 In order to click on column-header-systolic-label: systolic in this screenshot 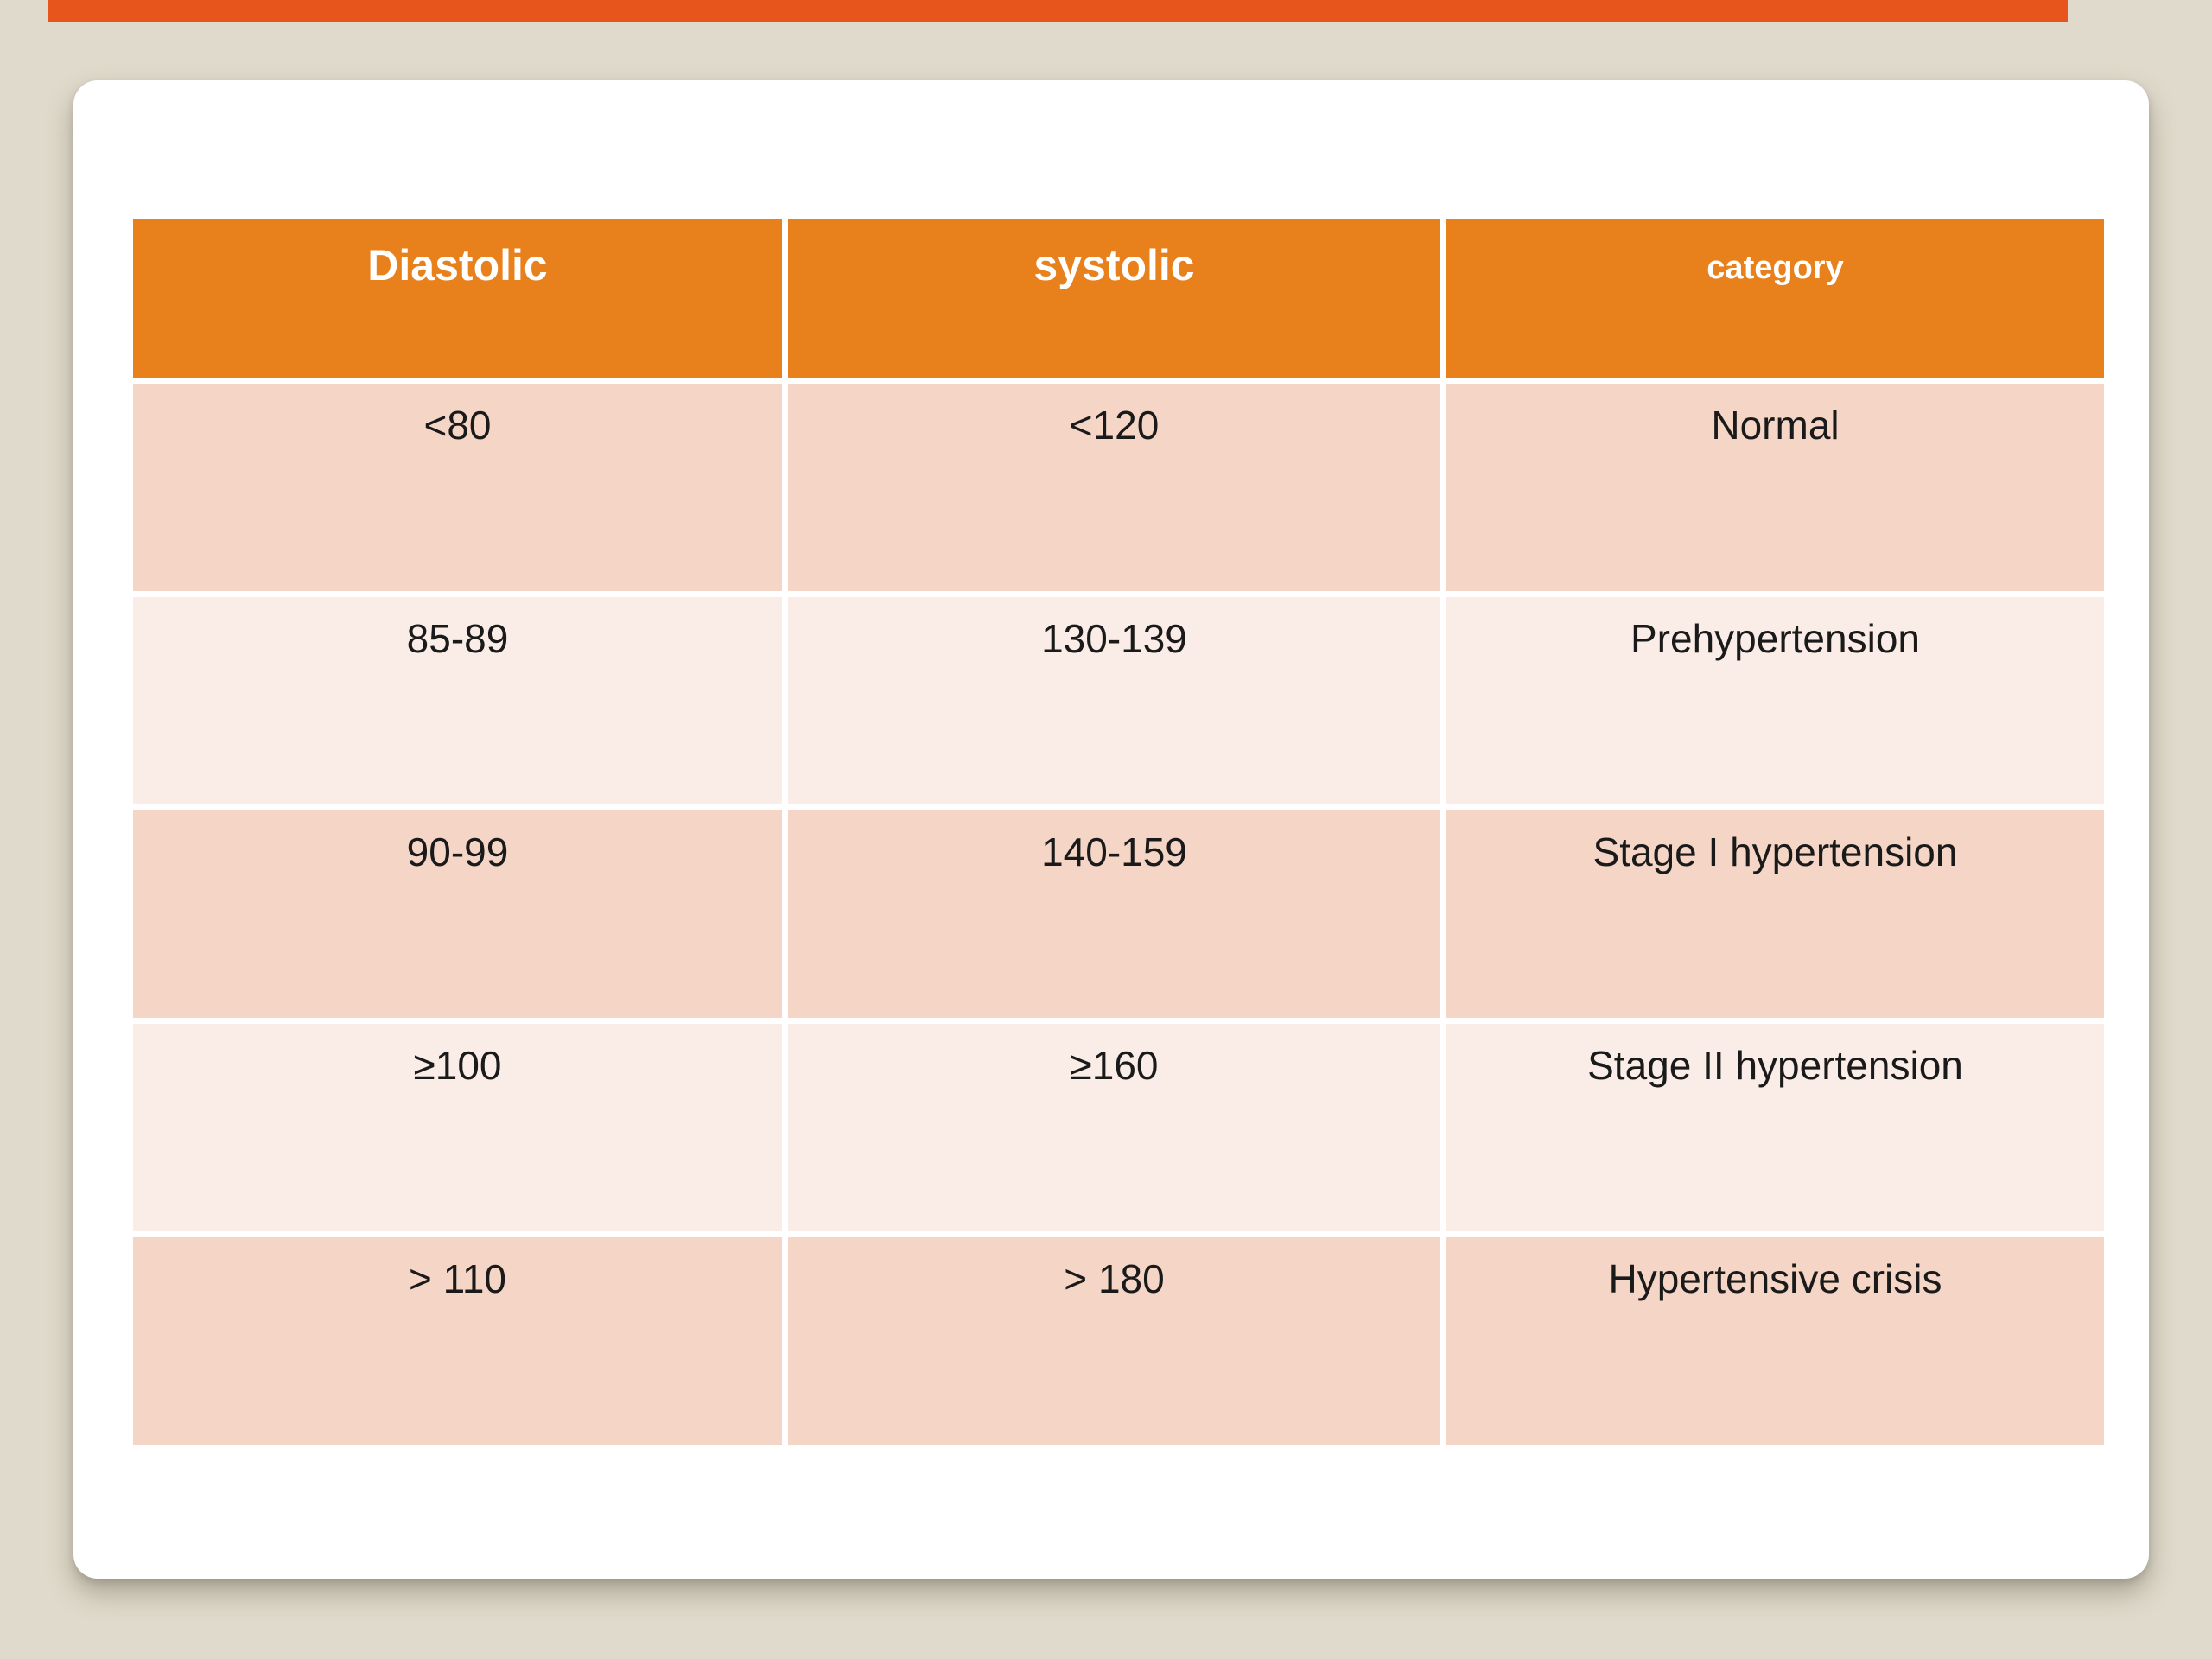, I will do `click(1114, 265)`.